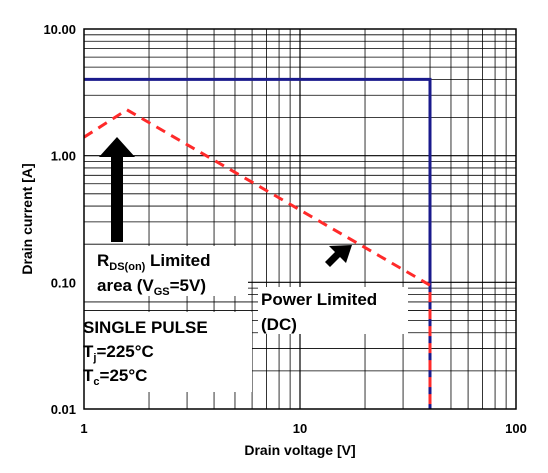 This screenshot has height=473, width=548. What do you see at coordinates (333, 310) in the screenshot?
I see `power-label-box` at bounding box center [333, 310].